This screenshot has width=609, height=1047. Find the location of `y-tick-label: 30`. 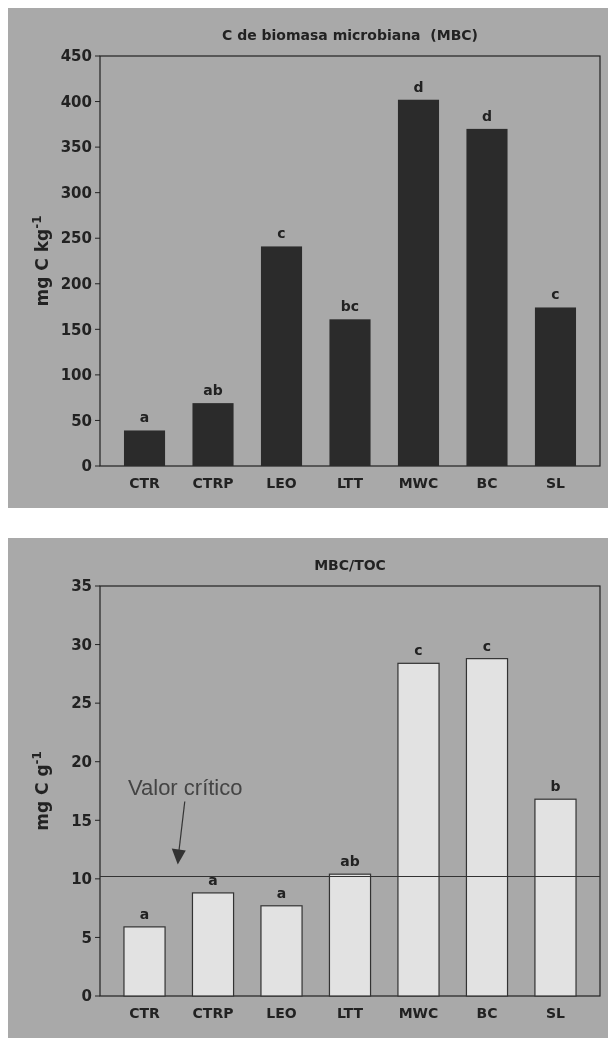

y-tick-label: 30 is located at coordinates (81, 644).